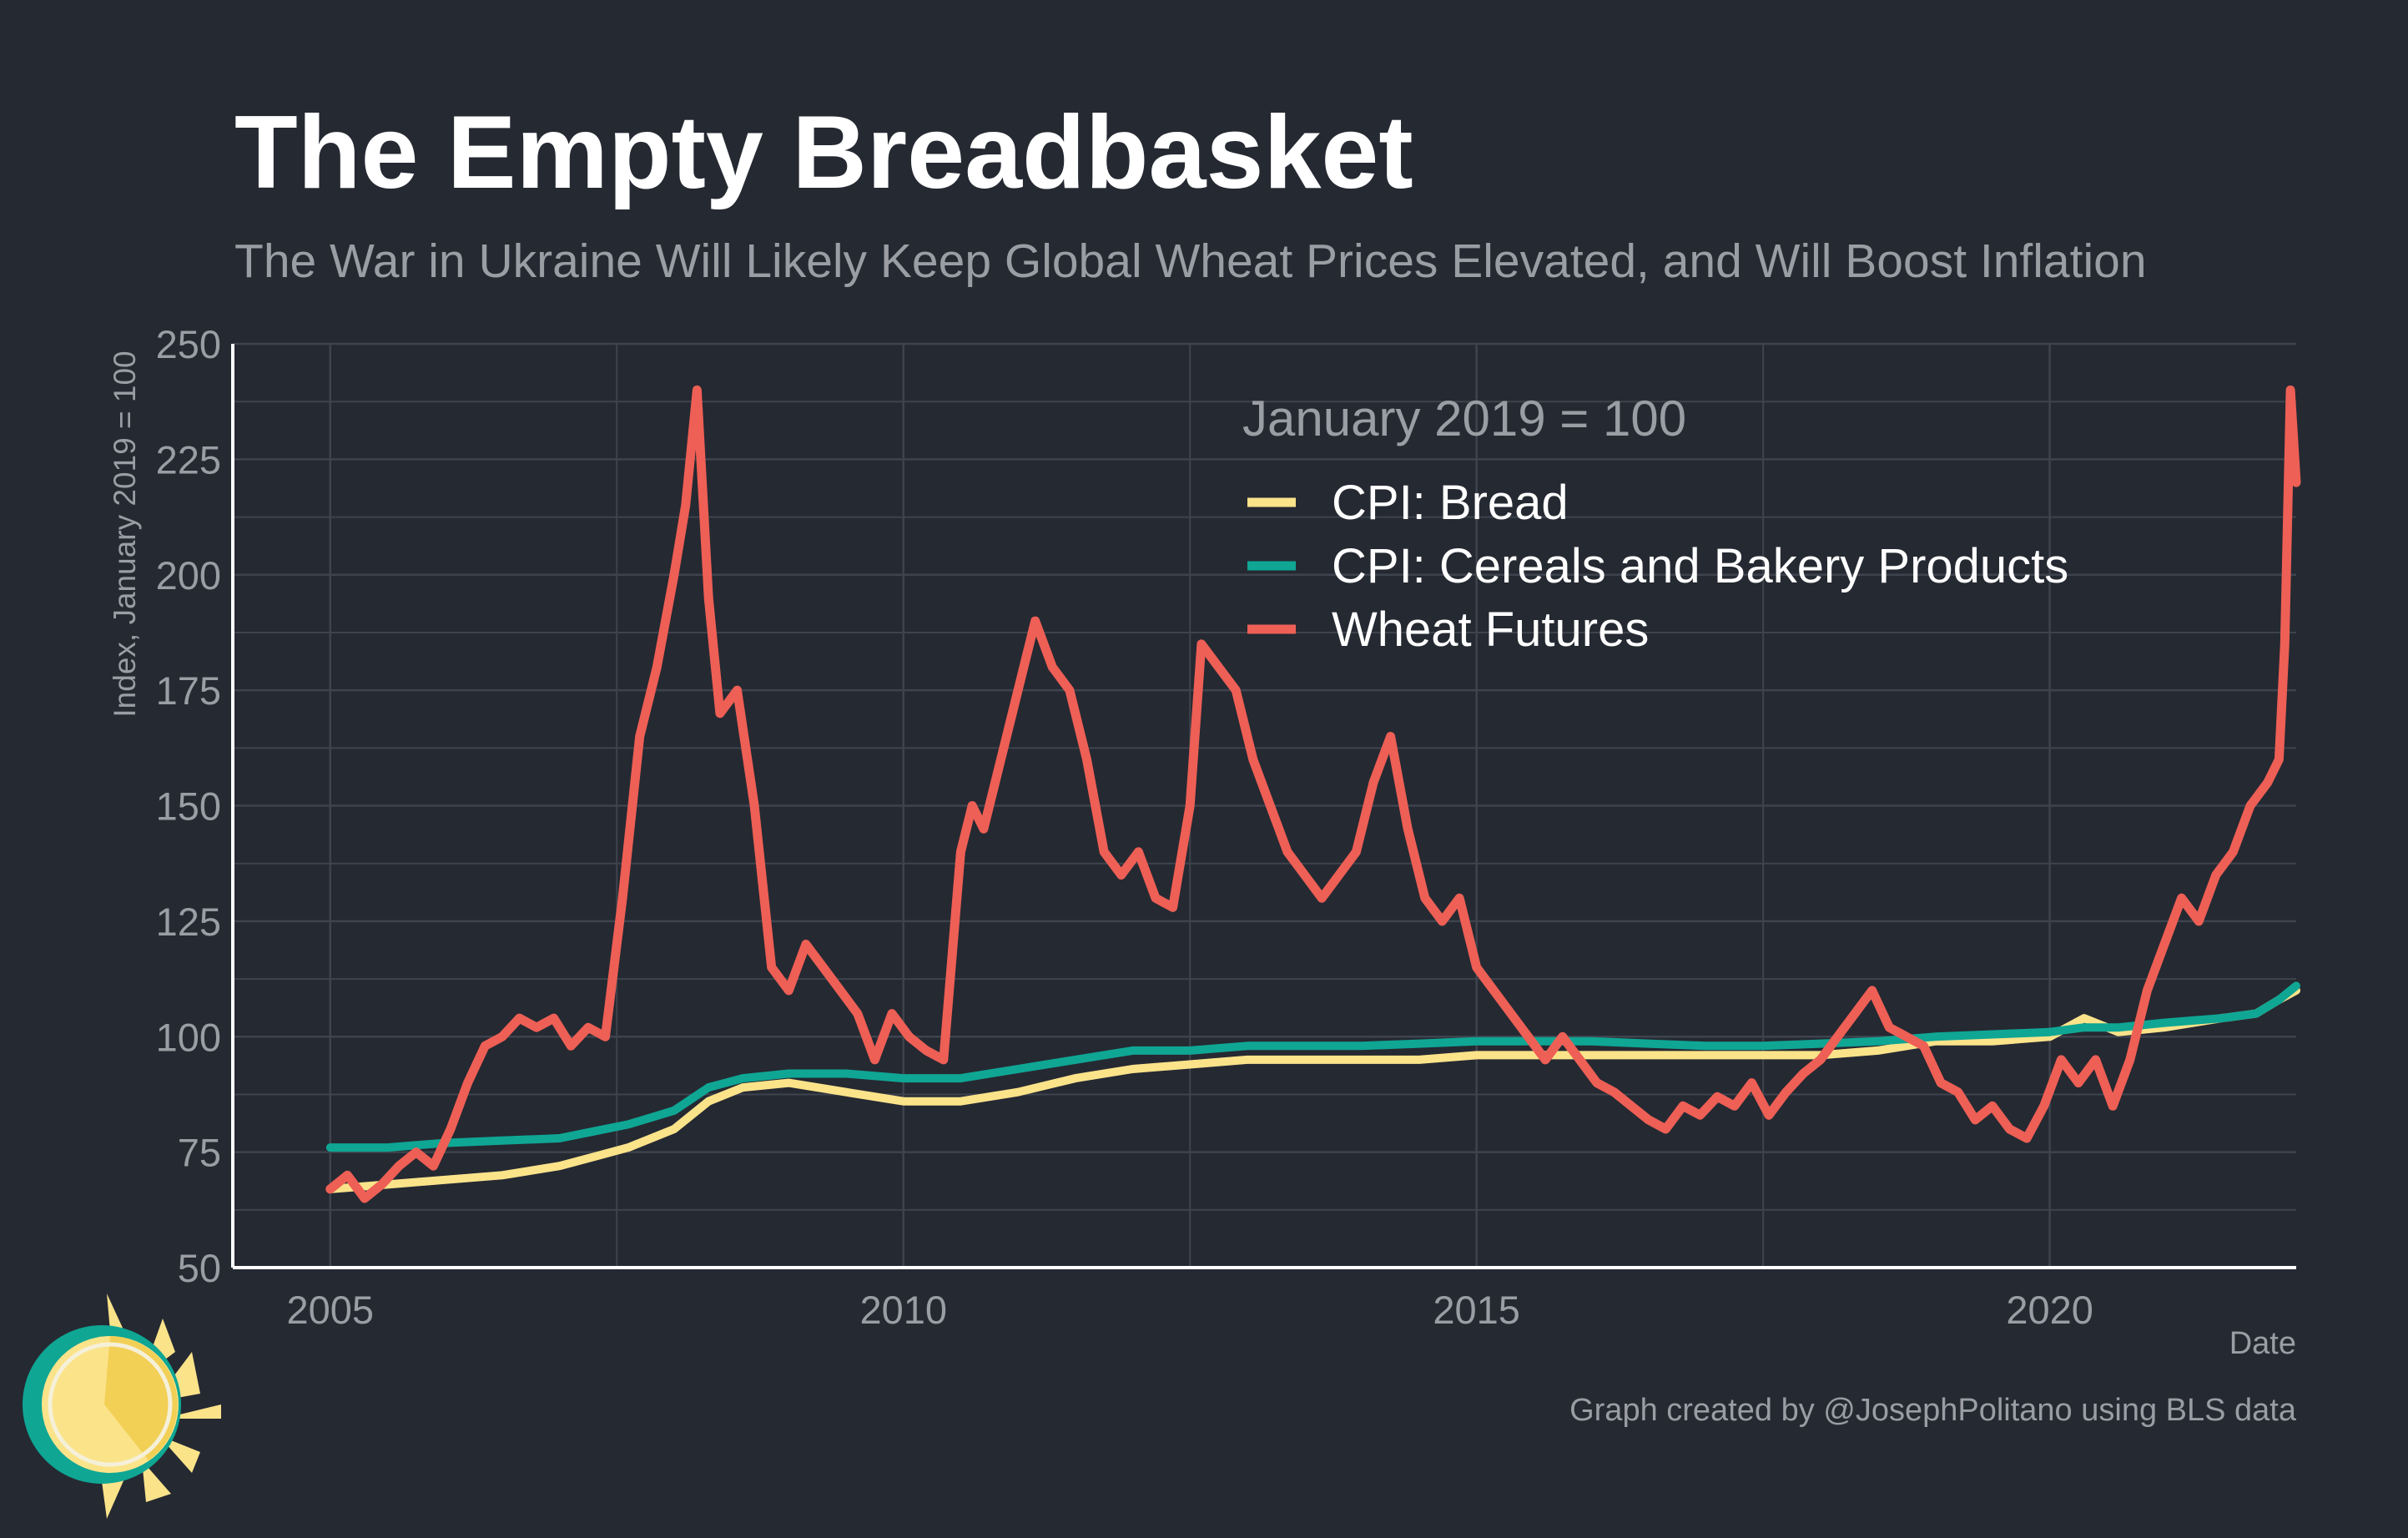 This screenshot has height=1538, width=2408. I want to click on y-tick-label: 225, so click(188, 459).